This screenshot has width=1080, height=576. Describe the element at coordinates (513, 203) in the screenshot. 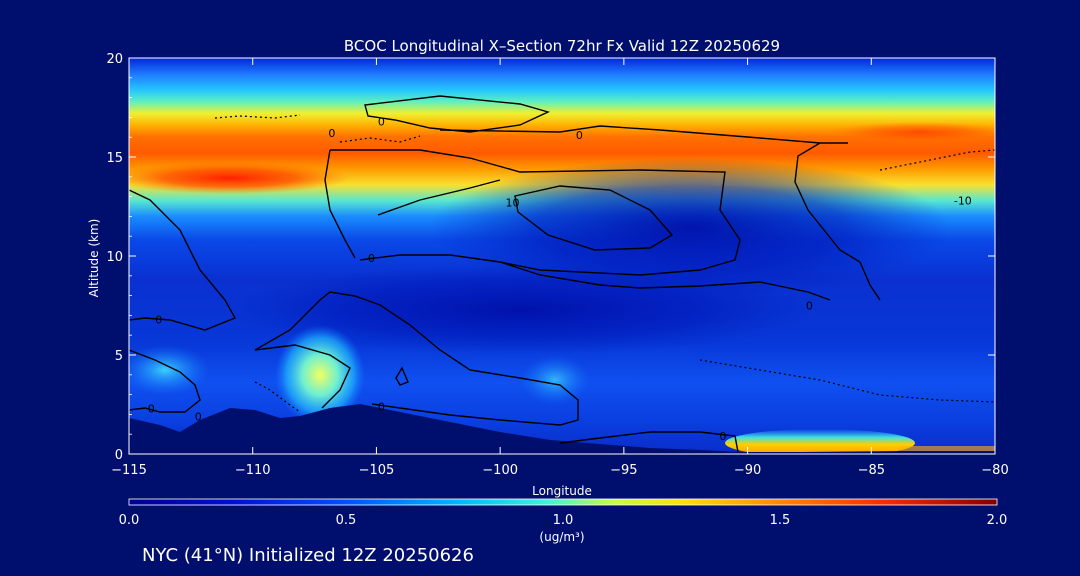

I see `contour-label: 10` at that location.